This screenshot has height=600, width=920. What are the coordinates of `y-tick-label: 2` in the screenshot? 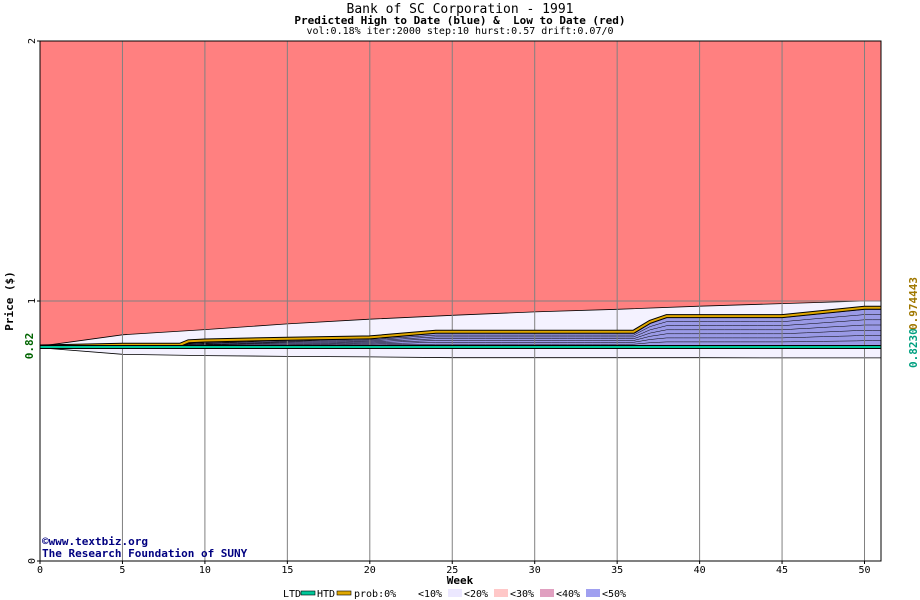 It's located at (32, 41).